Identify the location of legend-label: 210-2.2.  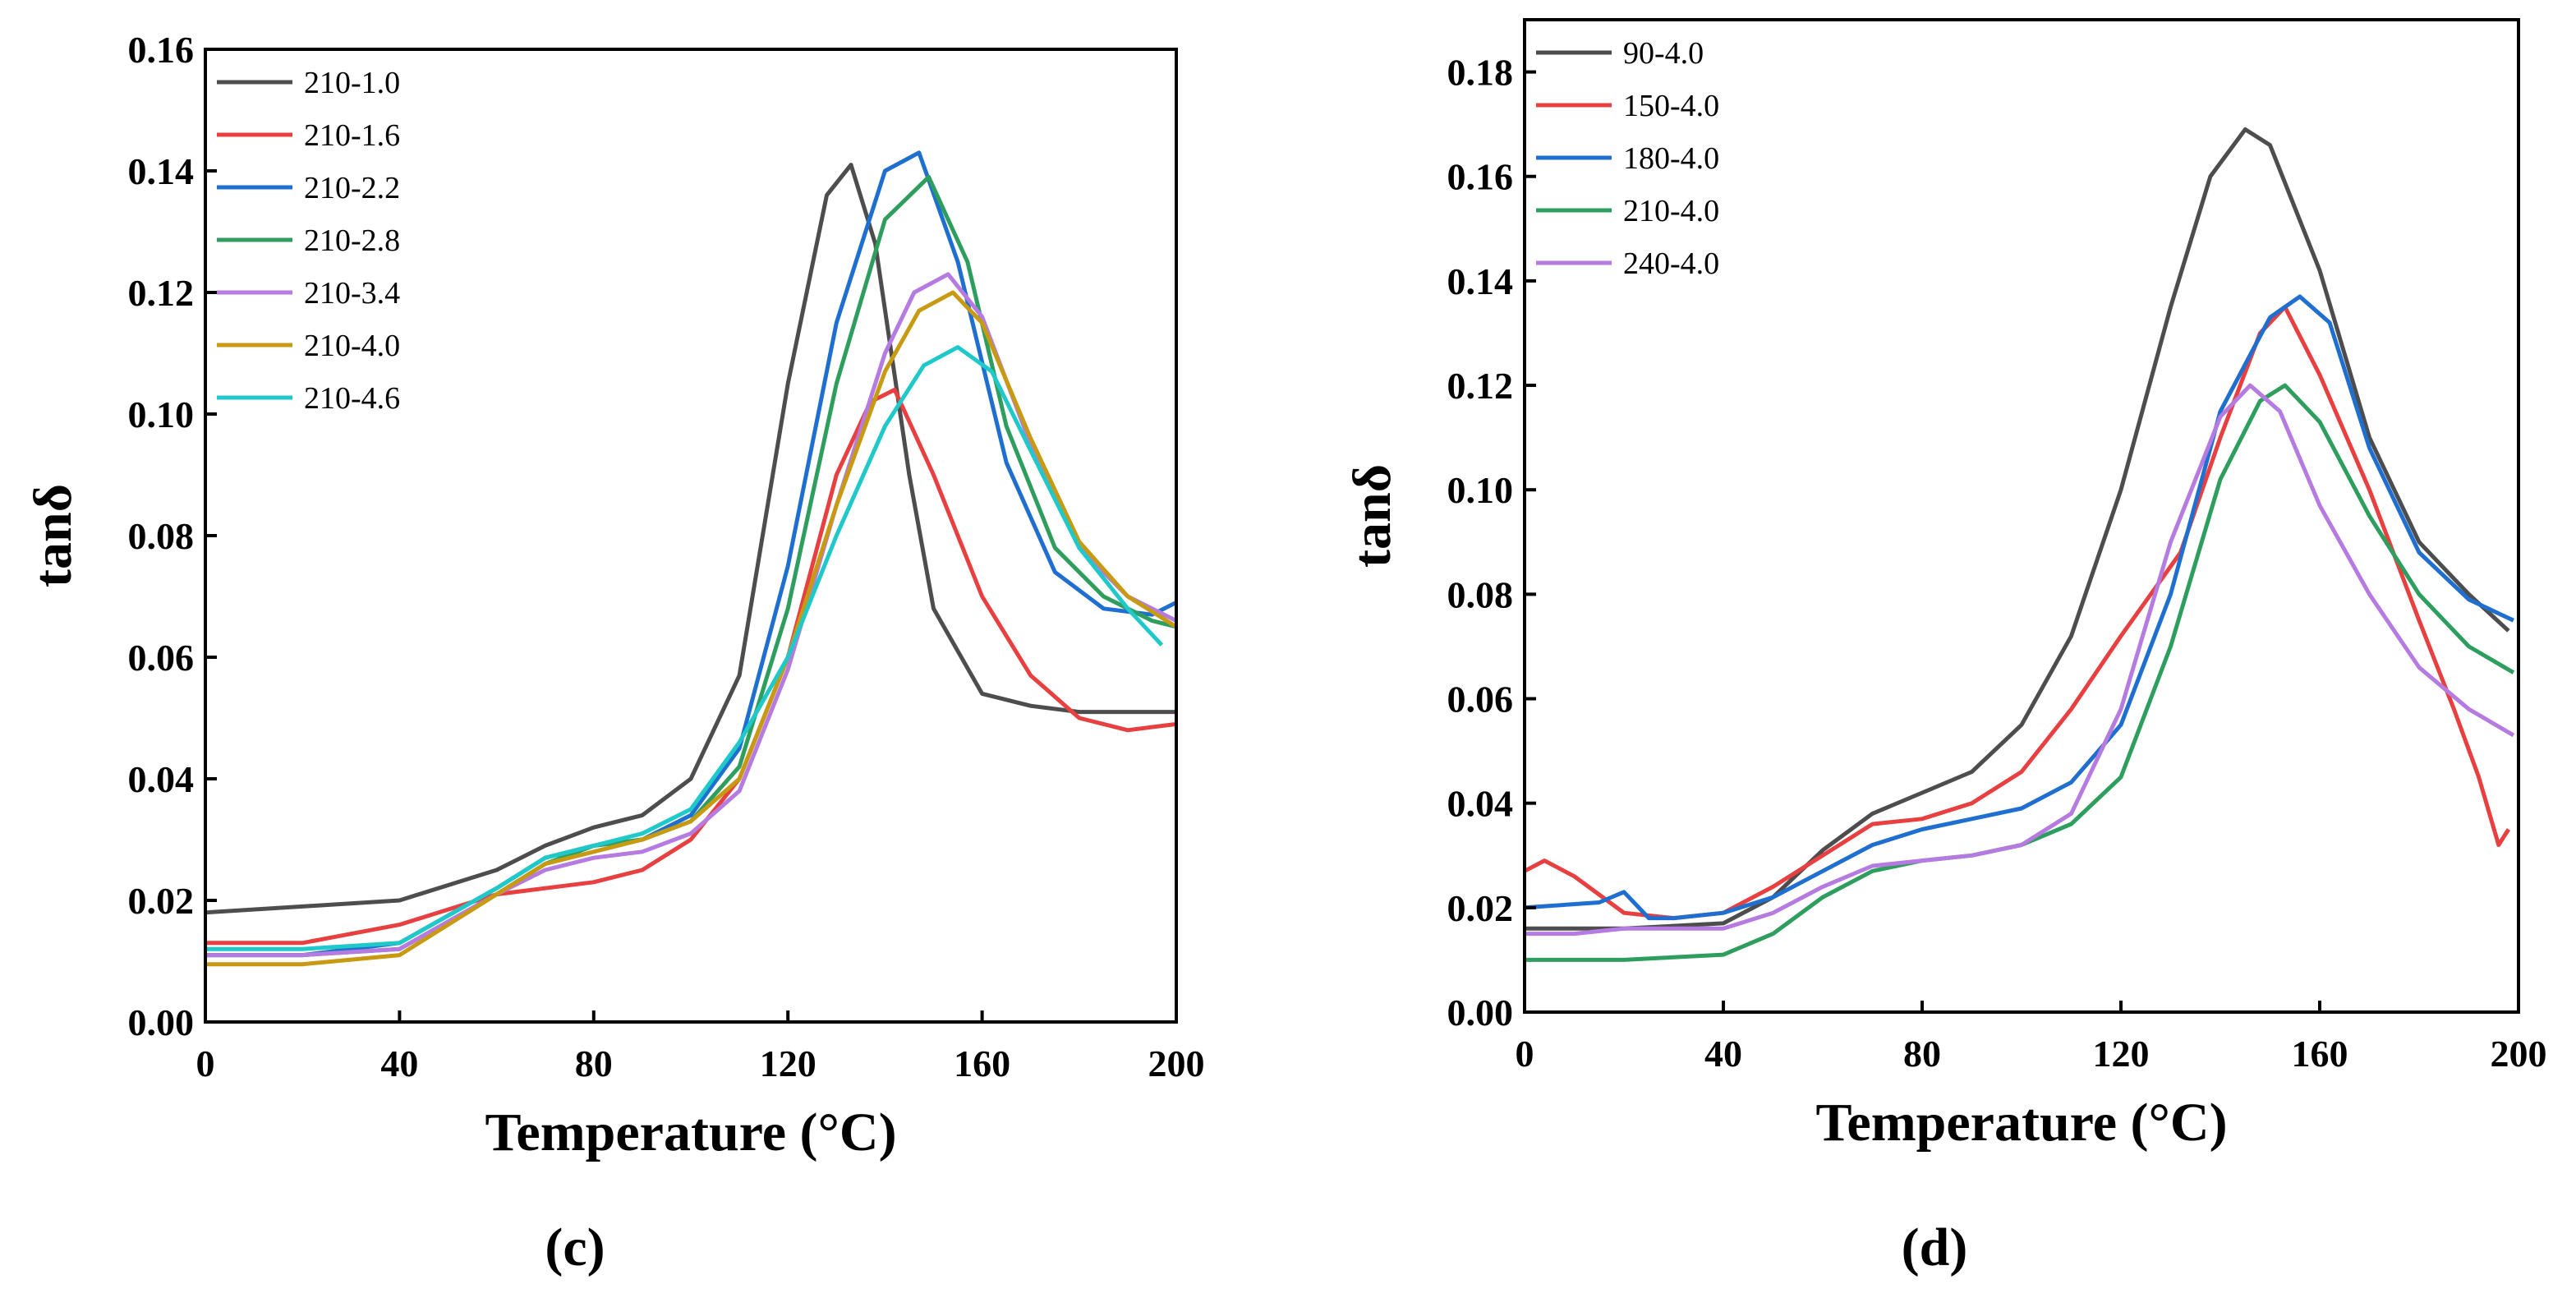
(352, 188).